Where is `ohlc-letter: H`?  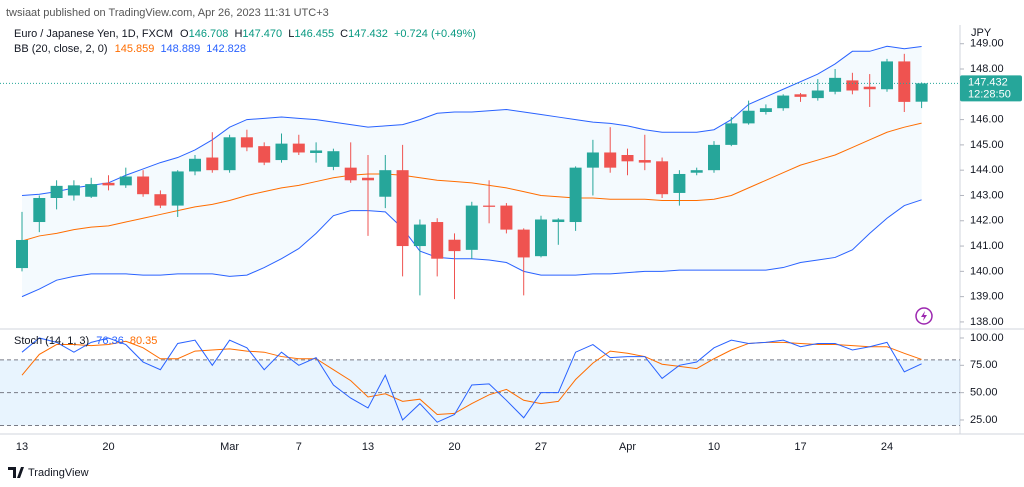
ohlc-letter: H is located at coordinates (238, 34).